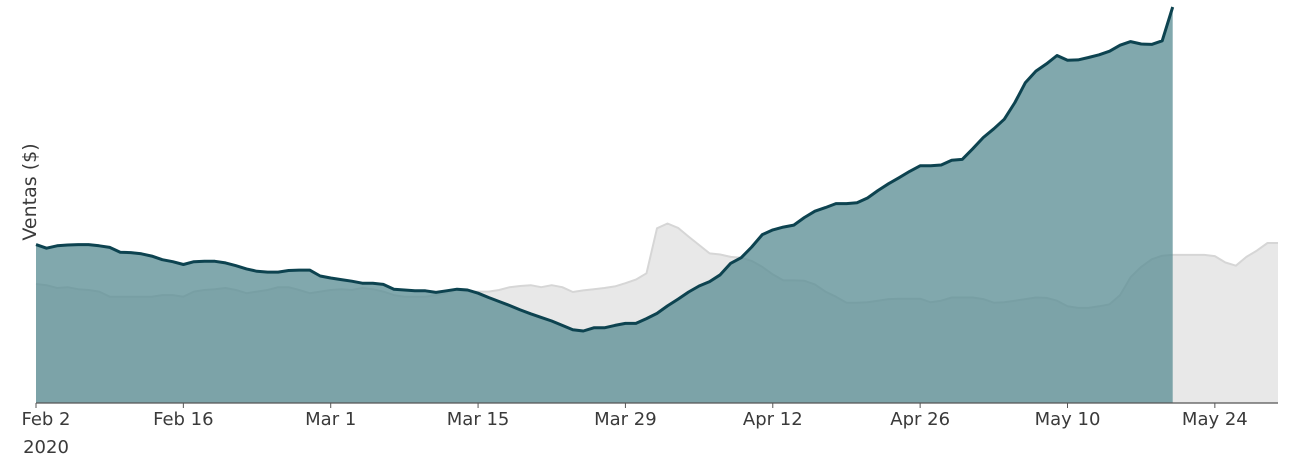  What do you see at coordinates (45, 419) in the screenshot?
I see `x-tick-label: Feb 2` at bounding box center [45, 419].